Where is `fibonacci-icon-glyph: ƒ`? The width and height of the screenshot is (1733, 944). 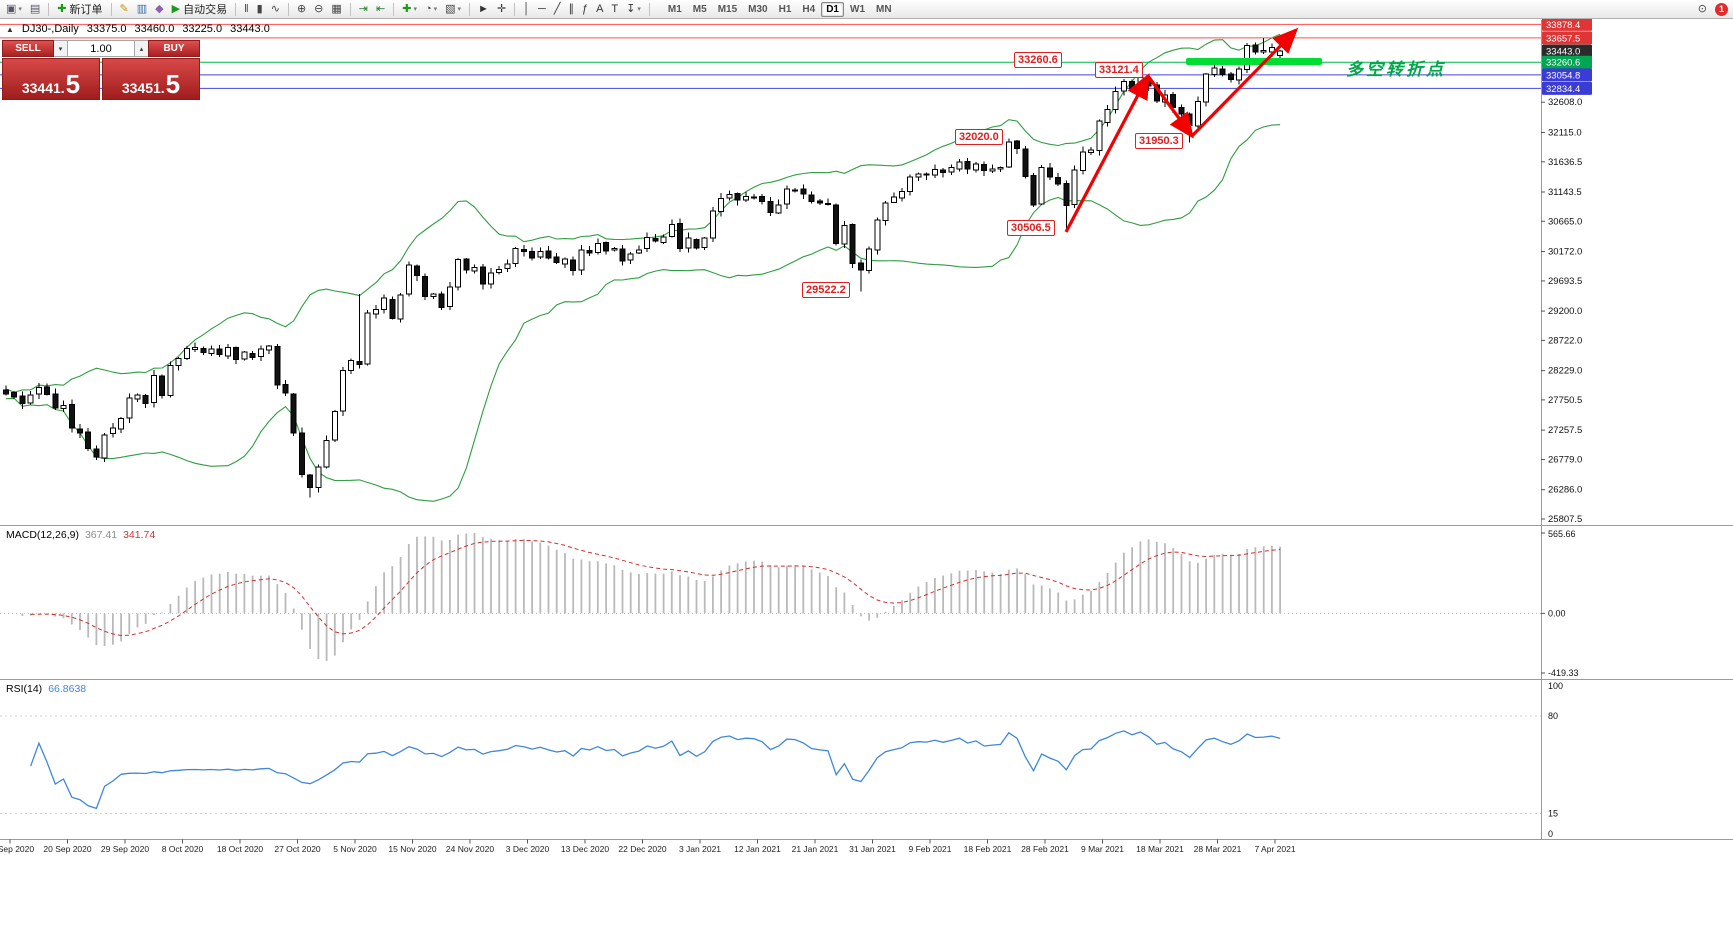
fibonacci-icon-glyph: ƒ is located at coordinates (585, 8).